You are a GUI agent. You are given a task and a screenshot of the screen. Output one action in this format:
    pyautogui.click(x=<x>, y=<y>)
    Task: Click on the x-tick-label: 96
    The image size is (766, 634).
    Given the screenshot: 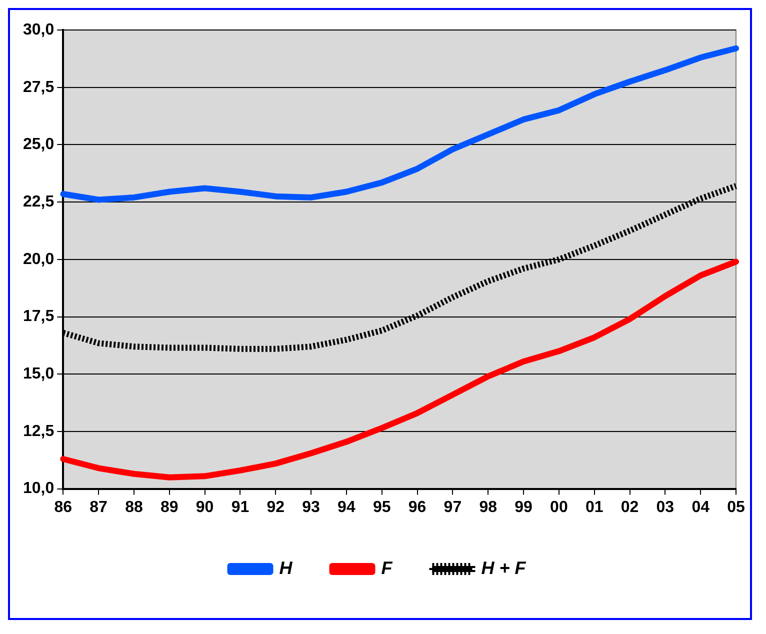 What is the action you would take?
    pyautogui.click(x=417, y=507)
    